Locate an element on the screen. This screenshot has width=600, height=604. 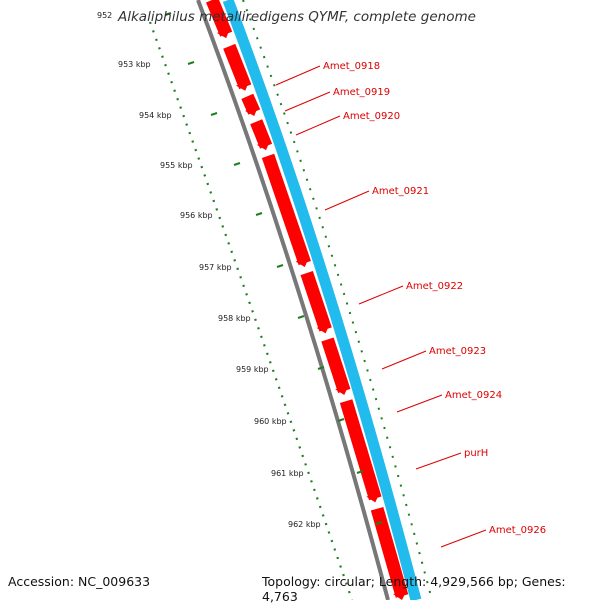
scale-tick-label: 960 kbp is located at coordinates (270, 421).